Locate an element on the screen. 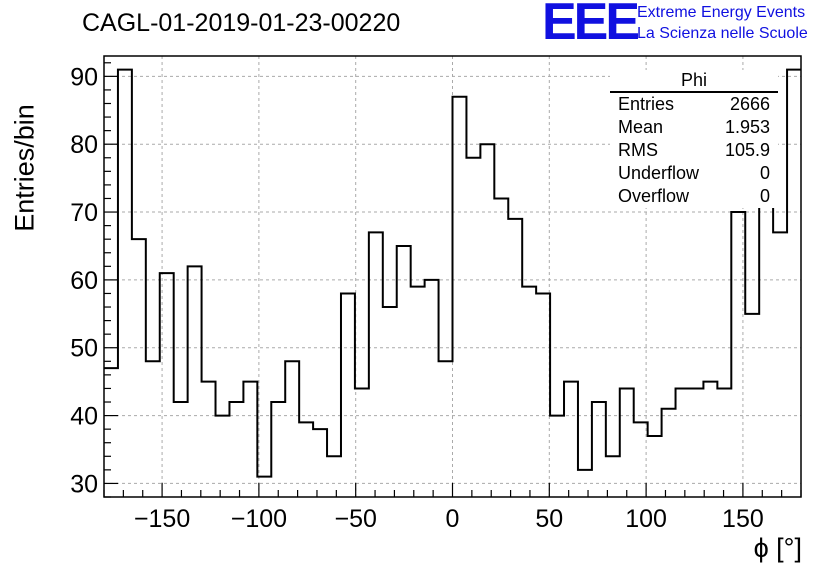 This screenshot has width=836, height=572. stats-row: RMS 105.9 is located at coordinates (694, 150).